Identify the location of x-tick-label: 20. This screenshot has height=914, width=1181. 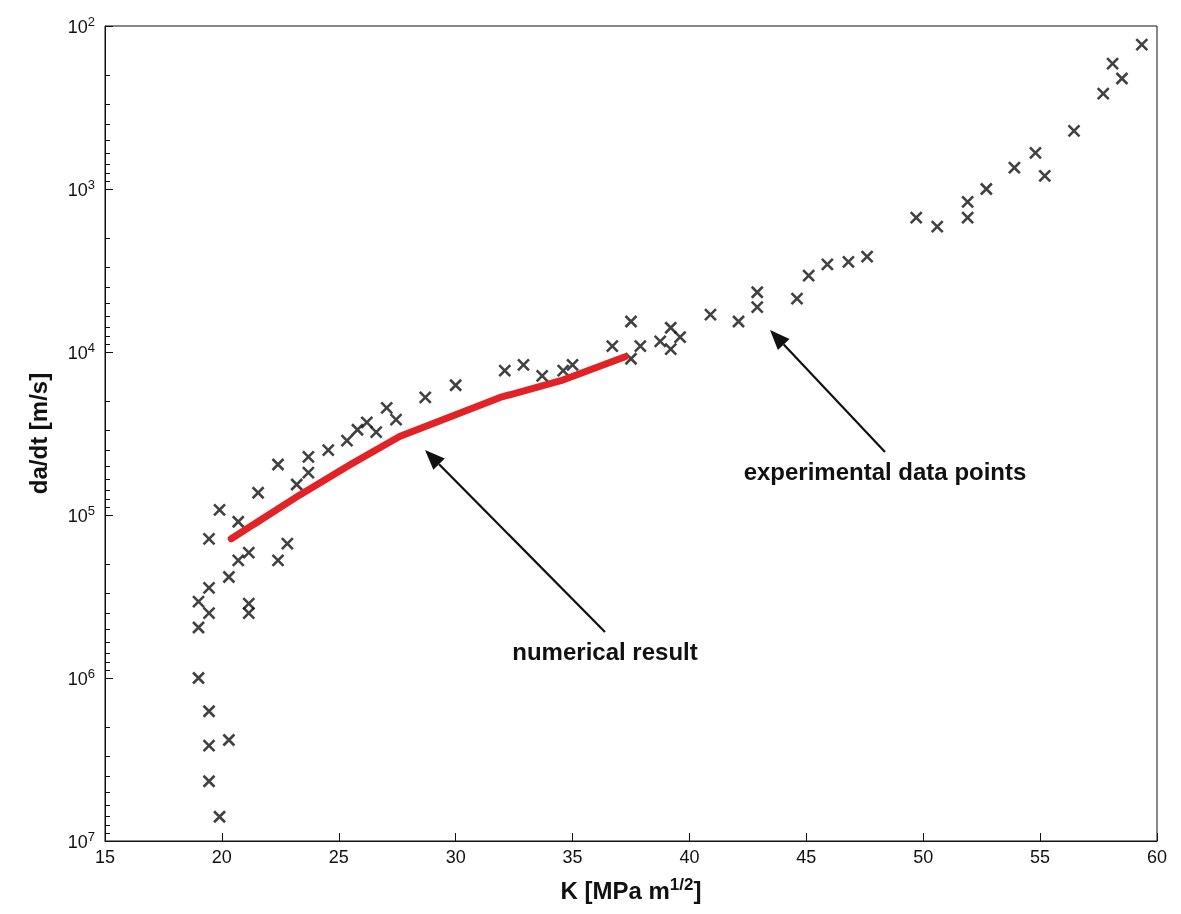
(221, 857).